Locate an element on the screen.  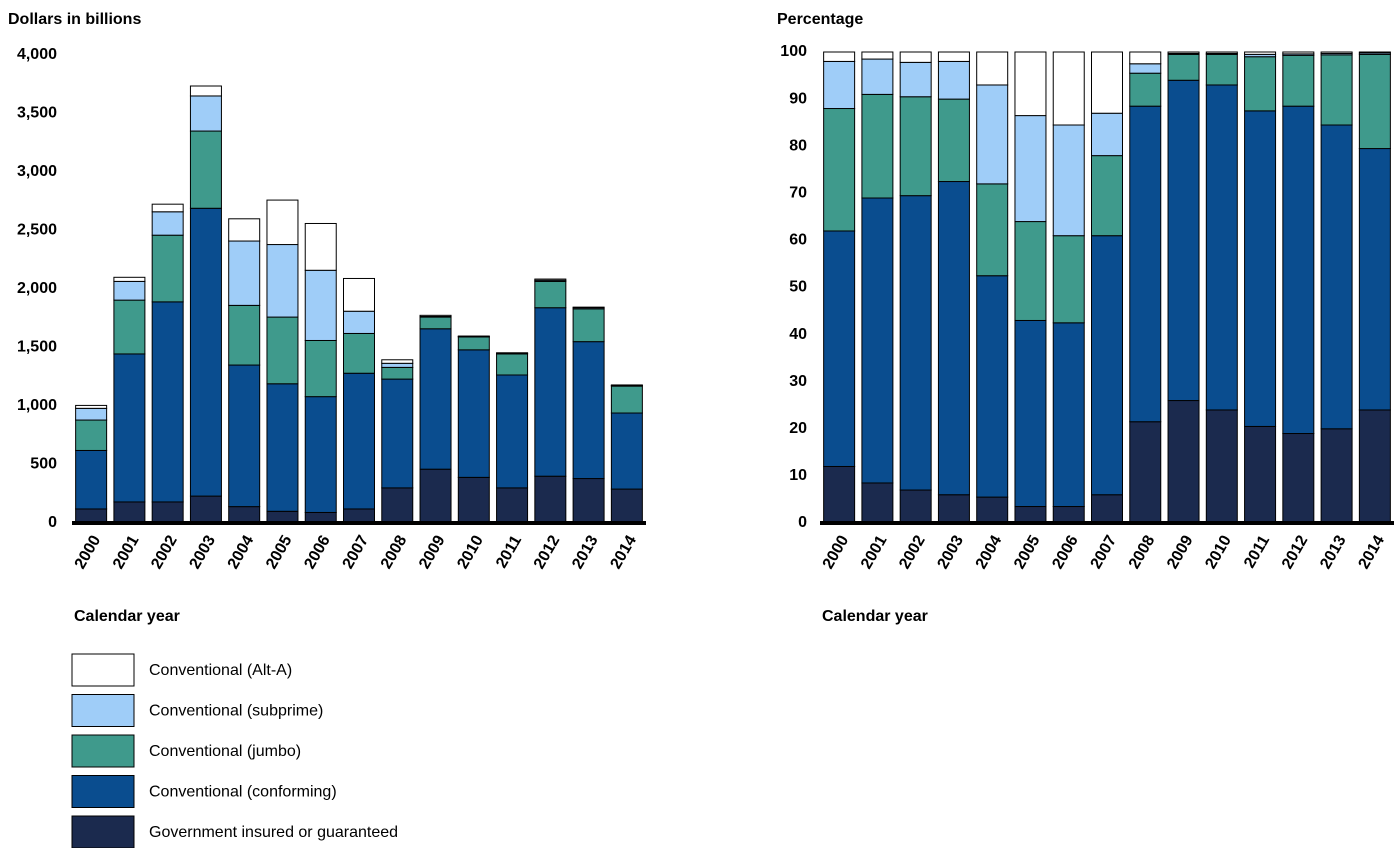
x-axis-title: Calendar year is located at coordinates (875, 616).